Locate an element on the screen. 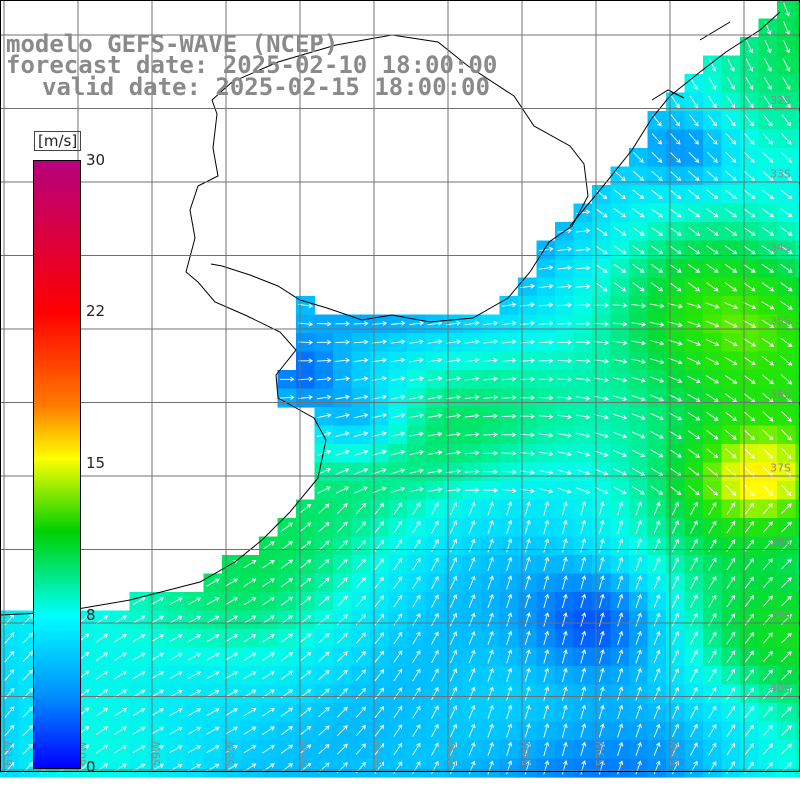 Image resolution: width=800 pixels, height=800 pixels. latitude-label: 34S is located at coordinates (780, 247).